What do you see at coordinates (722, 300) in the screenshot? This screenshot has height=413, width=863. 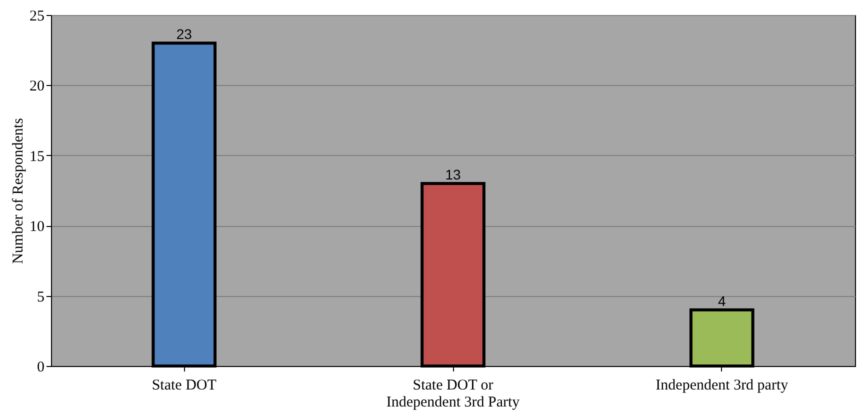 I see `data-label: 4` at bounding box center [722, 300].